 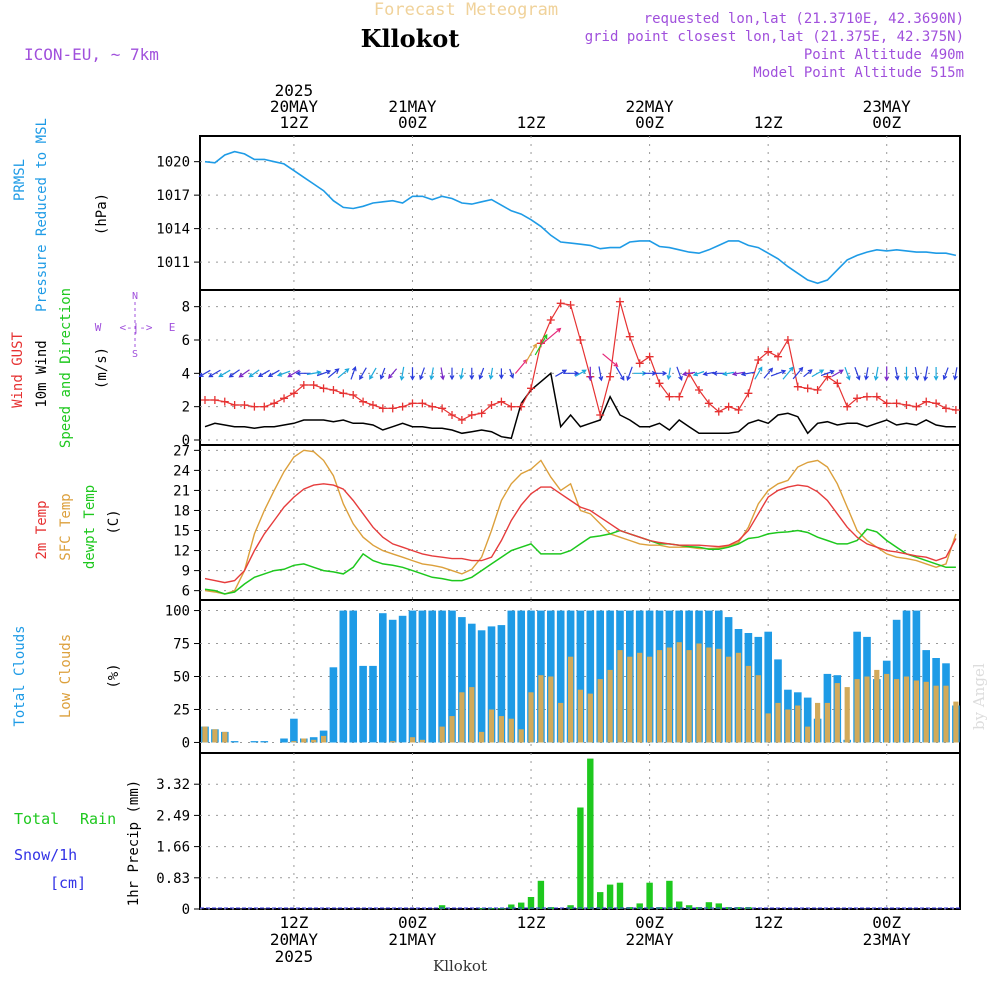 What do you see at coordinates (580, 533) in the screenshot?
I see `temp2m-line` at bounding box center [580, 533].